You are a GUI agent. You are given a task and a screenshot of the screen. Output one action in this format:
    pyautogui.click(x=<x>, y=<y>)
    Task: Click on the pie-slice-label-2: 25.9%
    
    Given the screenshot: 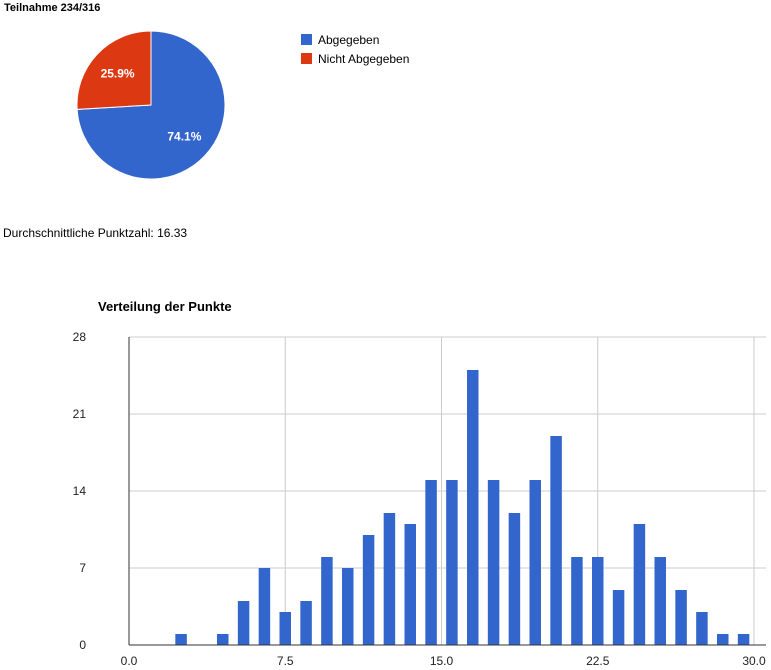 What is the action you would take?
    pyautogui.click(x=118, y=74)
    